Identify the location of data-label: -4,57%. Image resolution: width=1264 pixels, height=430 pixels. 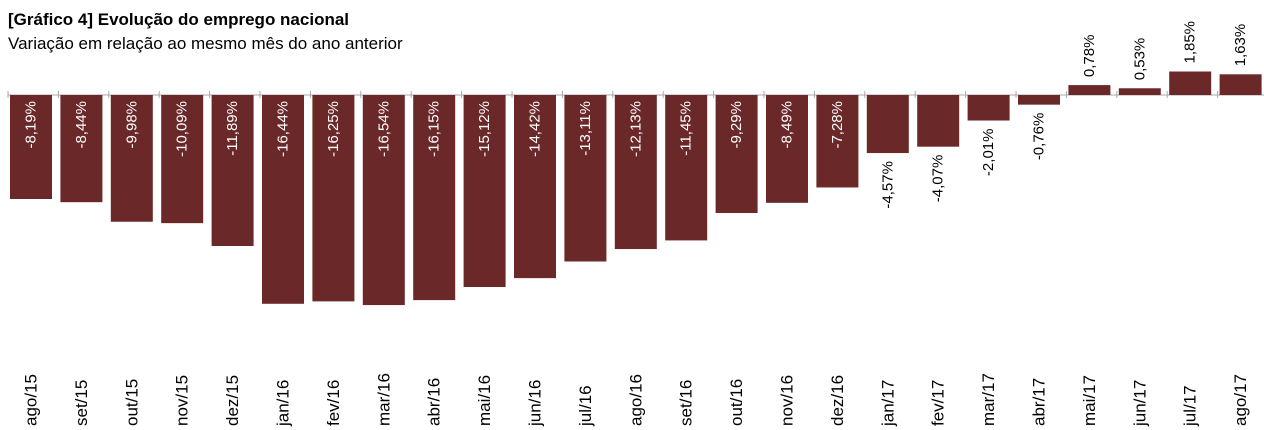
(887, 185).